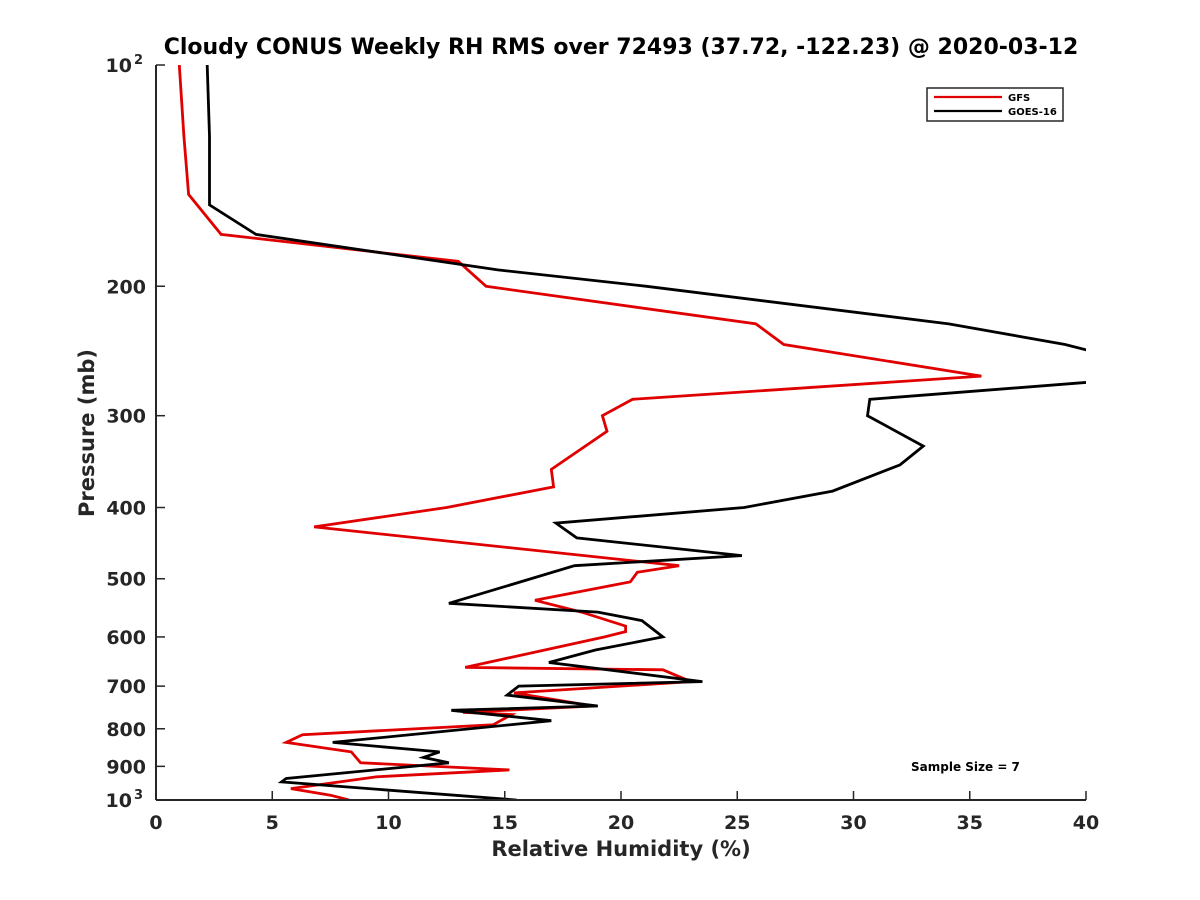  I want to click on x-tick-label: 25, so click(737, 823).